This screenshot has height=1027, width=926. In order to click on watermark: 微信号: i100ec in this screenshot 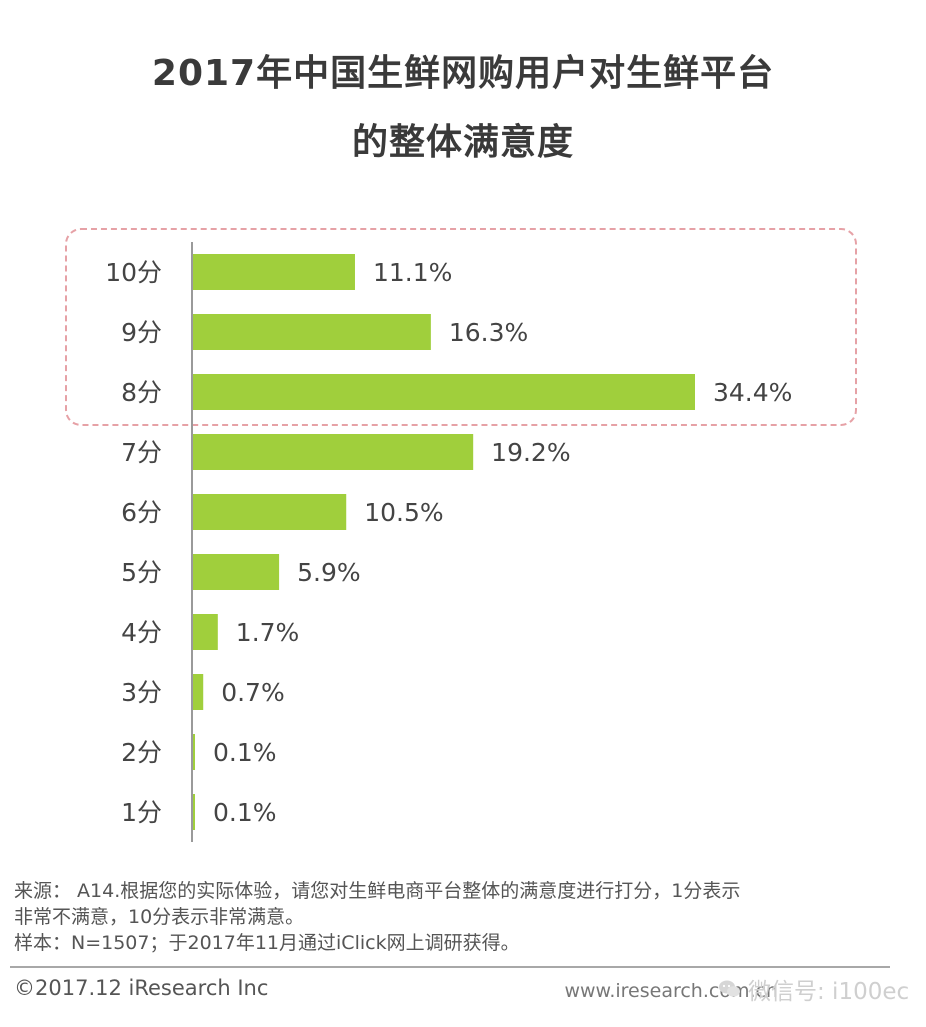, I will do `click(813, 989)`.